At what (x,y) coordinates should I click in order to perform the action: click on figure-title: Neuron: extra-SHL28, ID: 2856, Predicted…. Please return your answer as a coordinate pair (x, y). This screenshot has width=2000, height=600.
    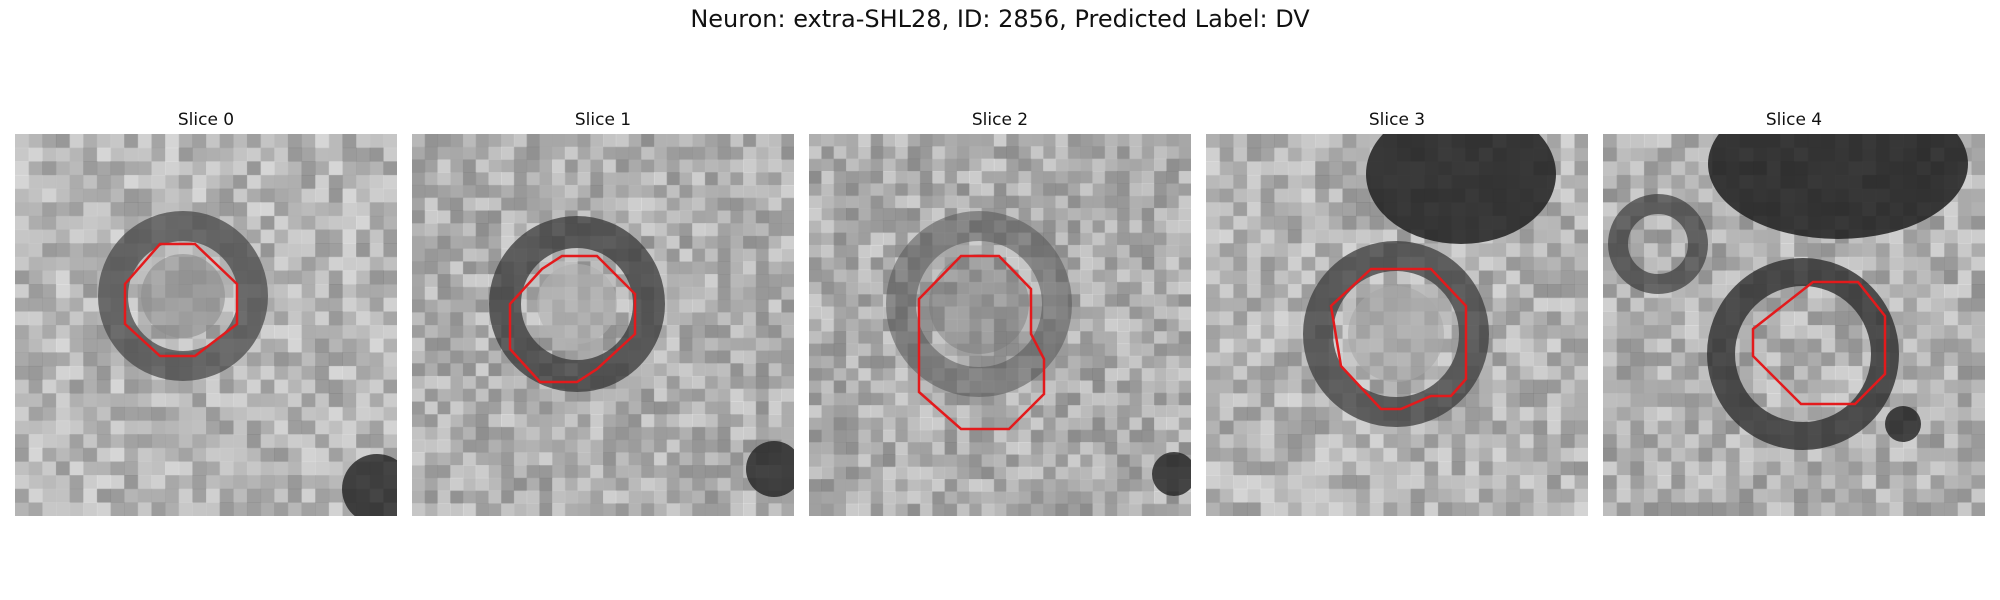
    Looking at the image, I should click on (1000, 19).